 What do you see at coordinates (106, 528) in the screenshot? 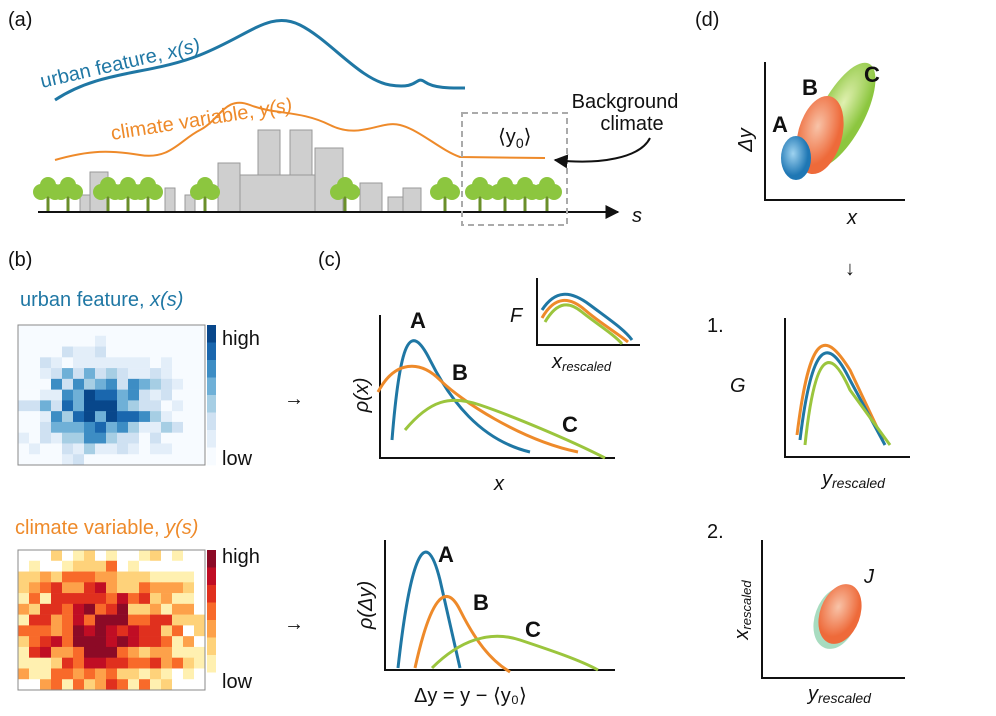
I see `climate-map-title: climate variable, y(s)` at bounding box center [106, 528].